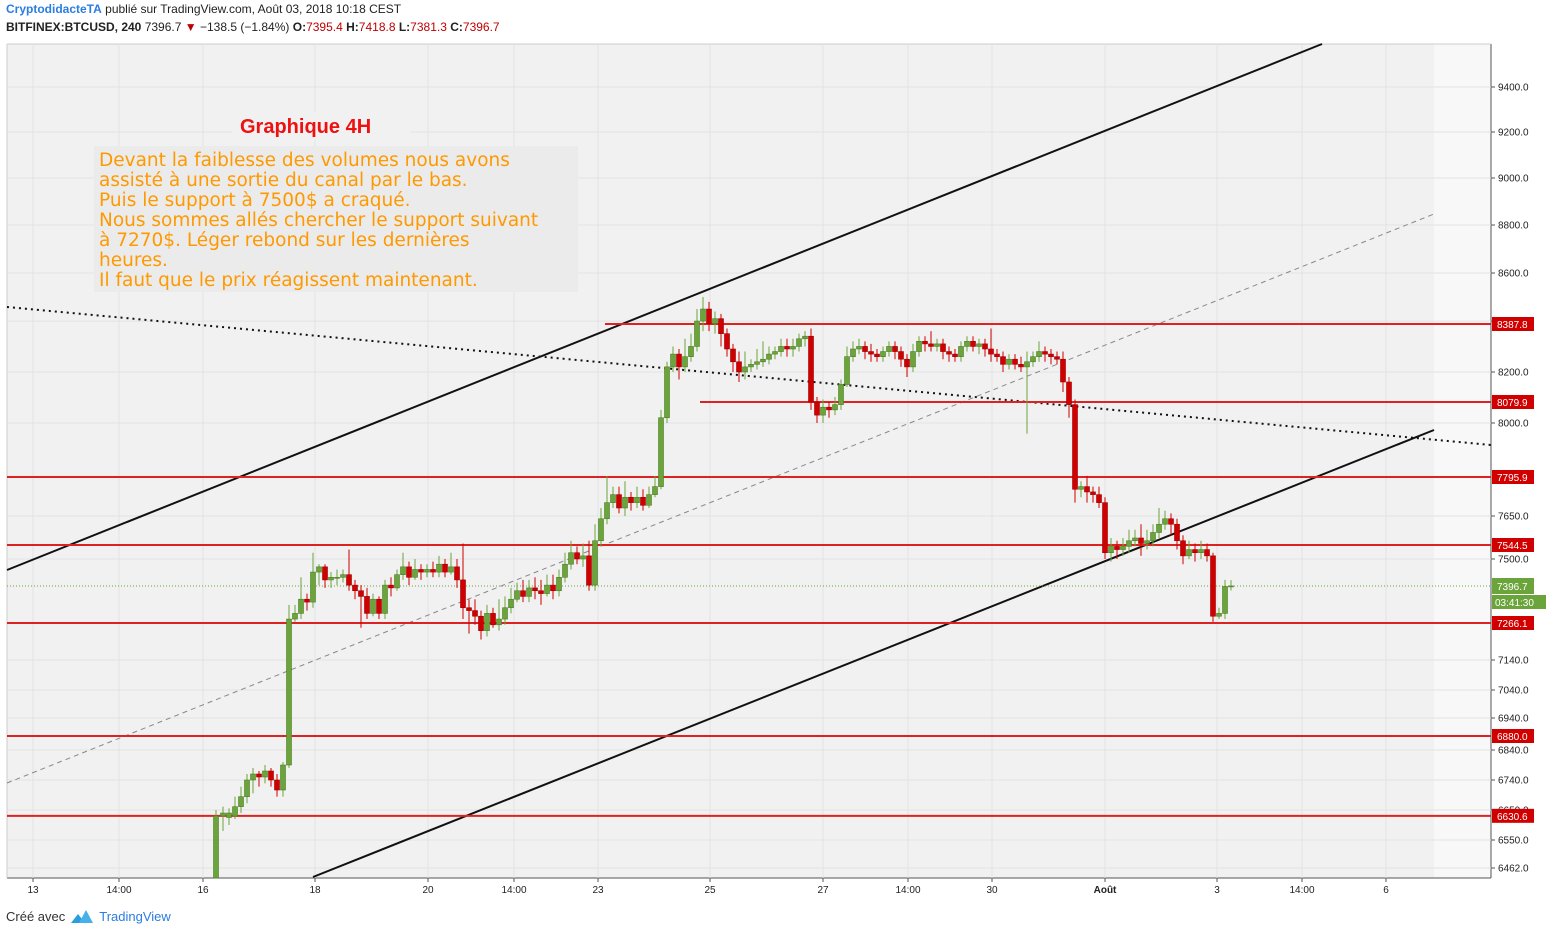 The height and width of the screenshot is (935, 1548). What do you see at coordinates (54, 9) in the screenshot?
I see `author-name: CryptodidacteTA` at bounding box center [54, 9].